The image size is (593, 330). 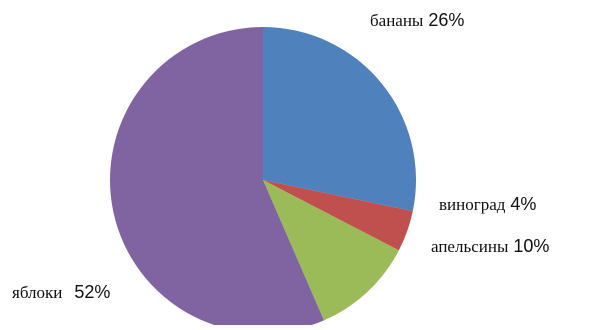 What do you see at coordinates (446, 20) in the screenshot?
I see `slice-percent-bananas: 26%` at bounding box center [446, 20].